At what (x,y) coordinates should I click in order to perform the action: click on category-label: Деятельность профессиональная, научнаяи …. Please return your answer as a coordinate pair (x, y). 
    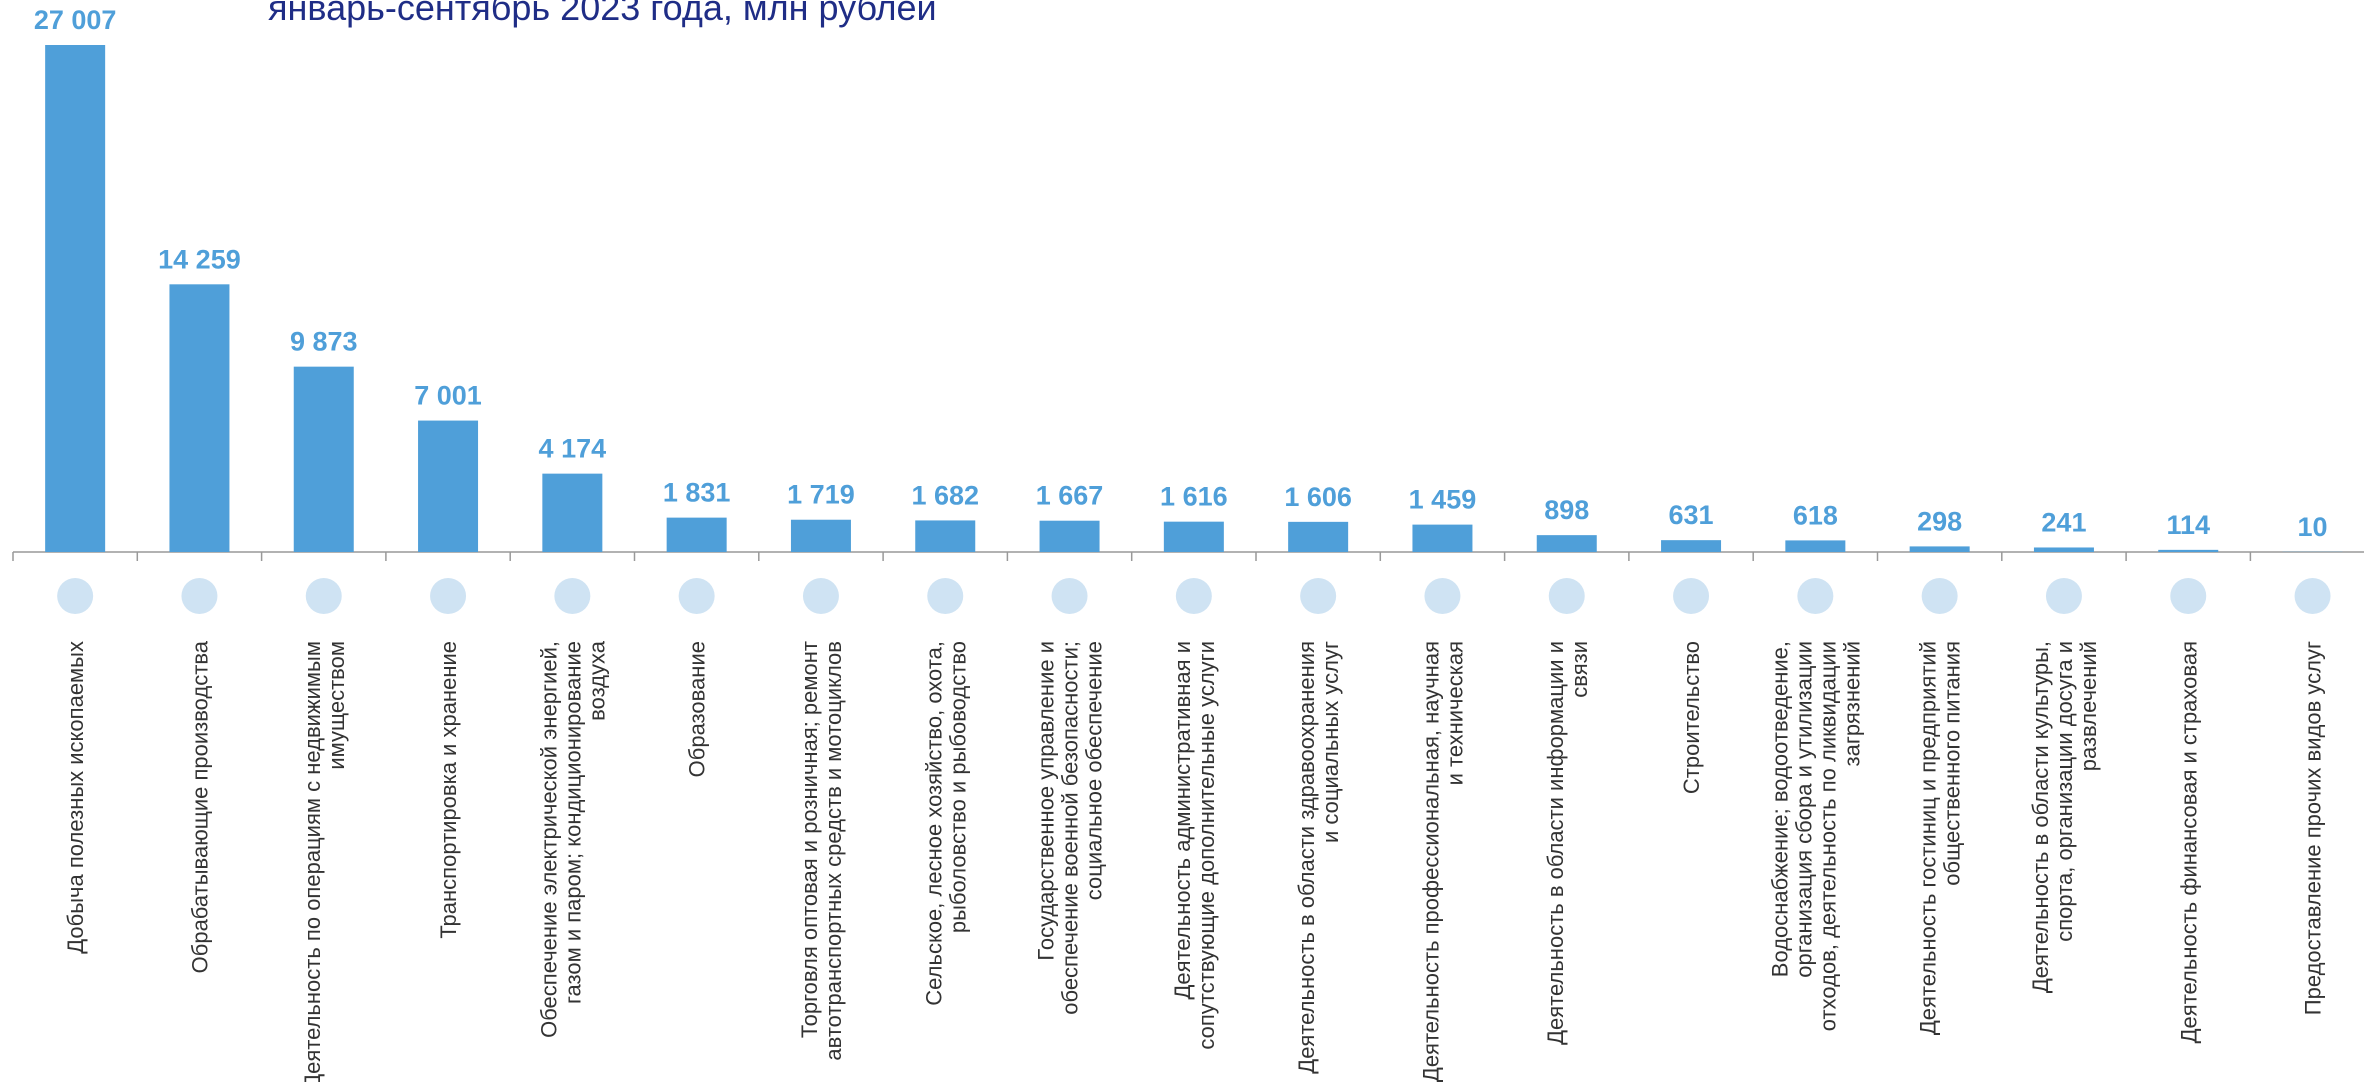
    Looking at the image, I should click on (1442, 861).